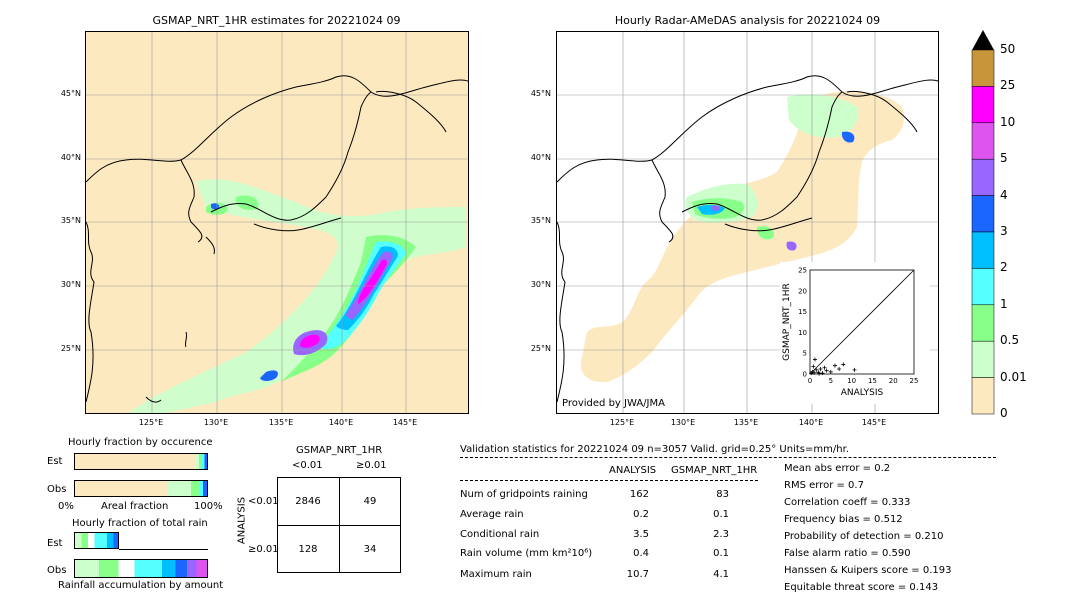 The height and width of the screenshot is (612, 1080). I want to click on contingency-cell: 34, so click(370, 549).